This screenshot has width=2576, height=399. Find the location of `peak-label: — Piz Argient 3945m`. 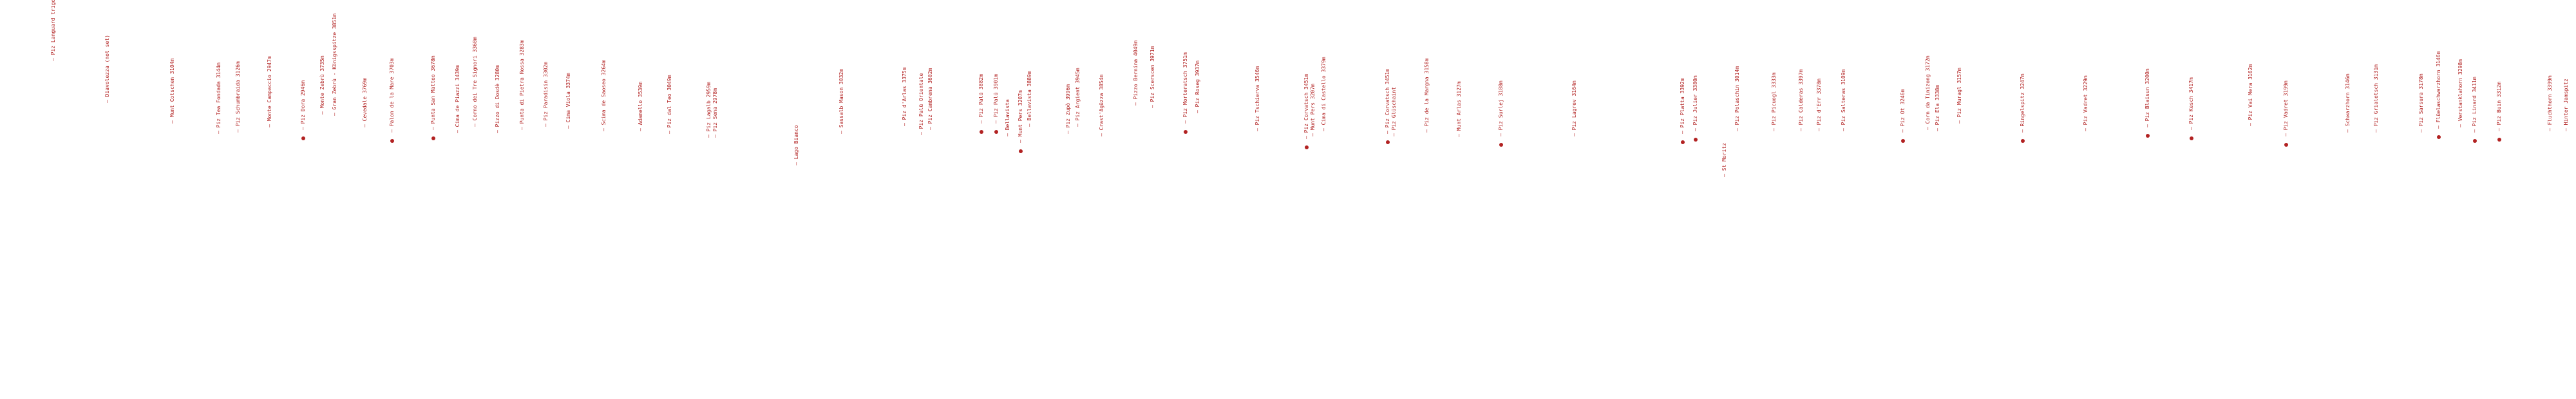

peak-label: — Piz Argient 3945m is located at coordinates (1078, 97).